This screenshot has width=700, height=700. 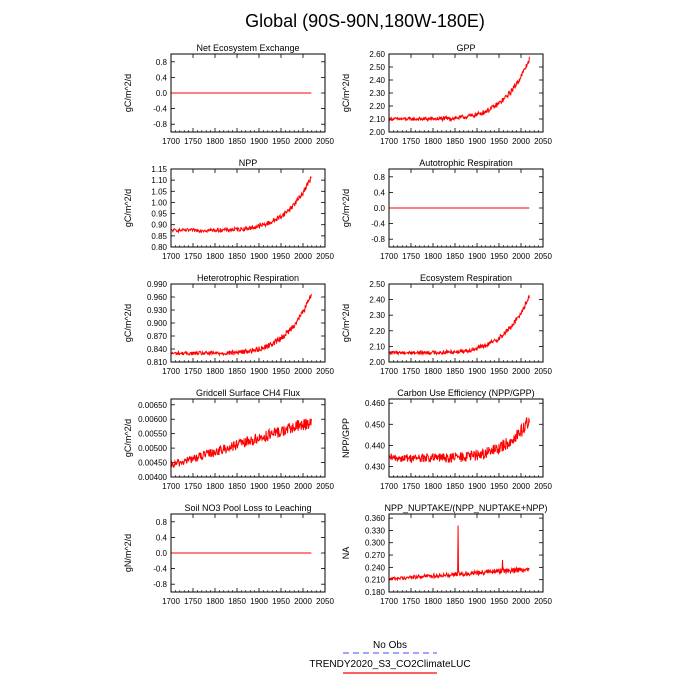 I want to click on y-tick-label: 0.810, so click(x=157, y=362).